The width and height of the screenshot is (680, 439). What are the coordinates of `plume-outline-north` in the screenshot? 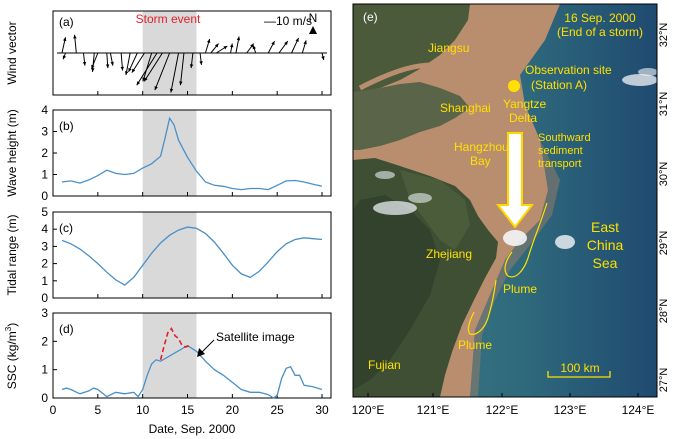 It's located at (526, 240).